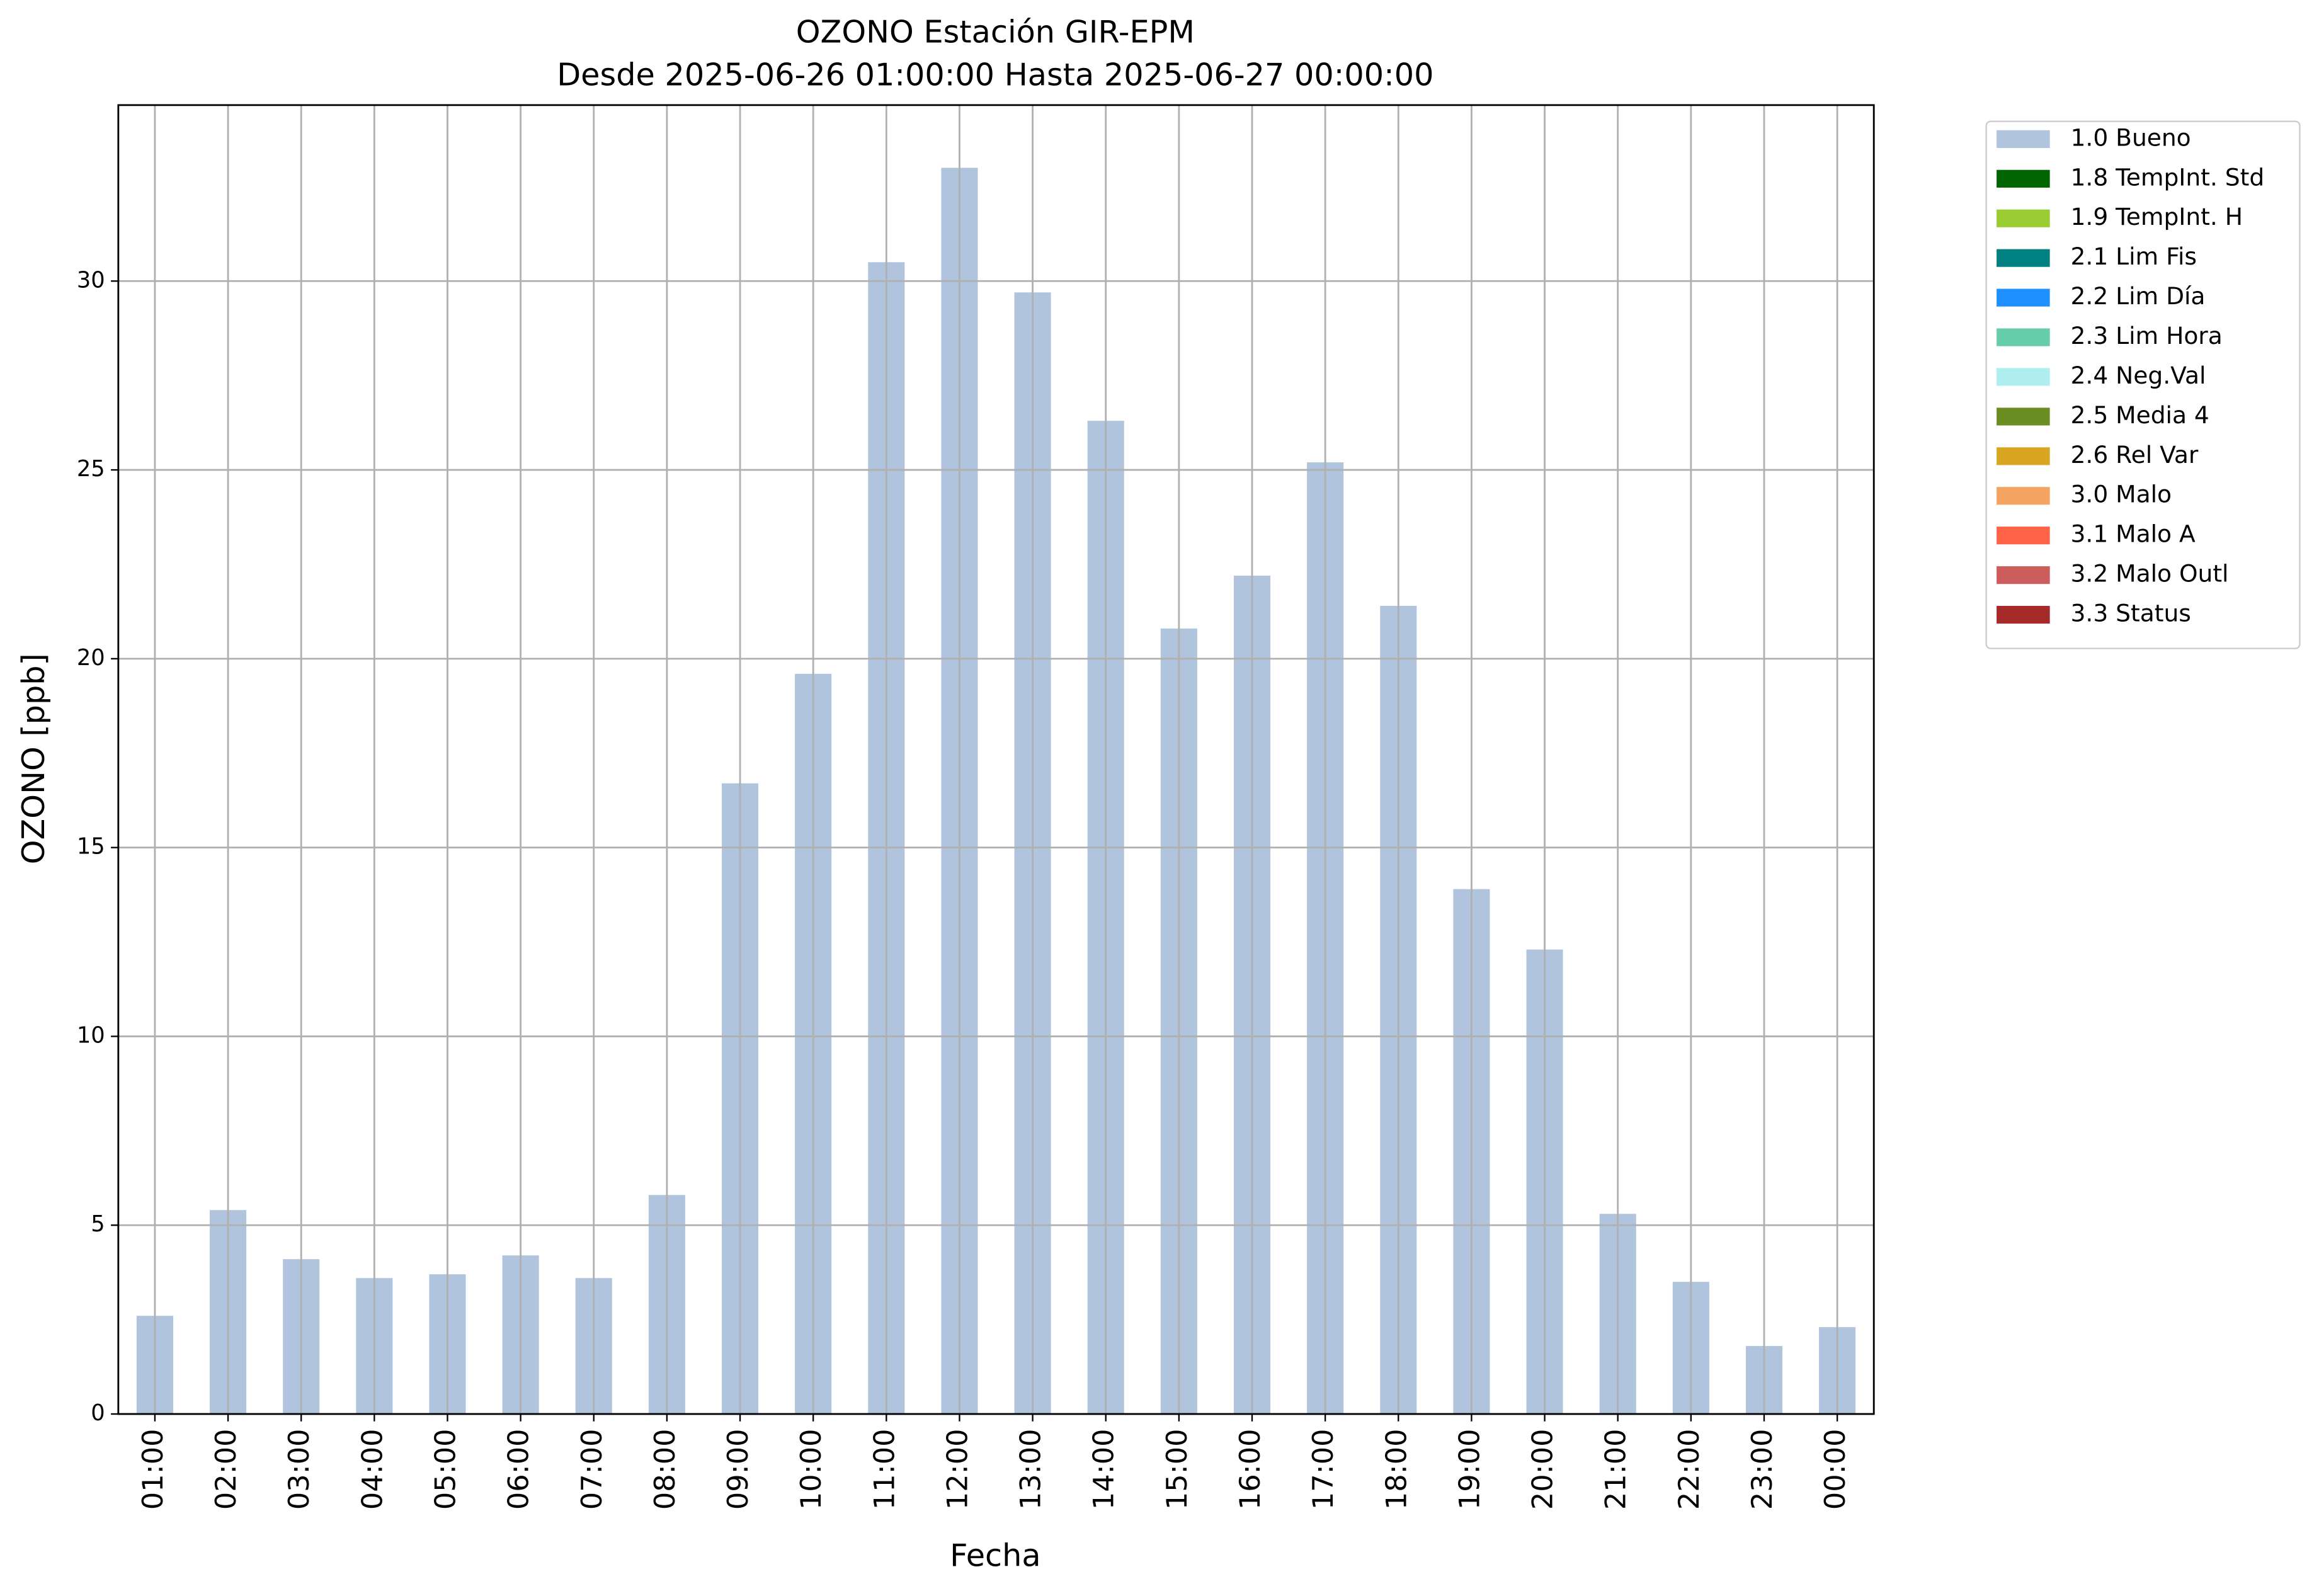  Describe the element at coordinates (811, 1469) in the screenshot. I see `x-tick-label: 10:00` at that location.